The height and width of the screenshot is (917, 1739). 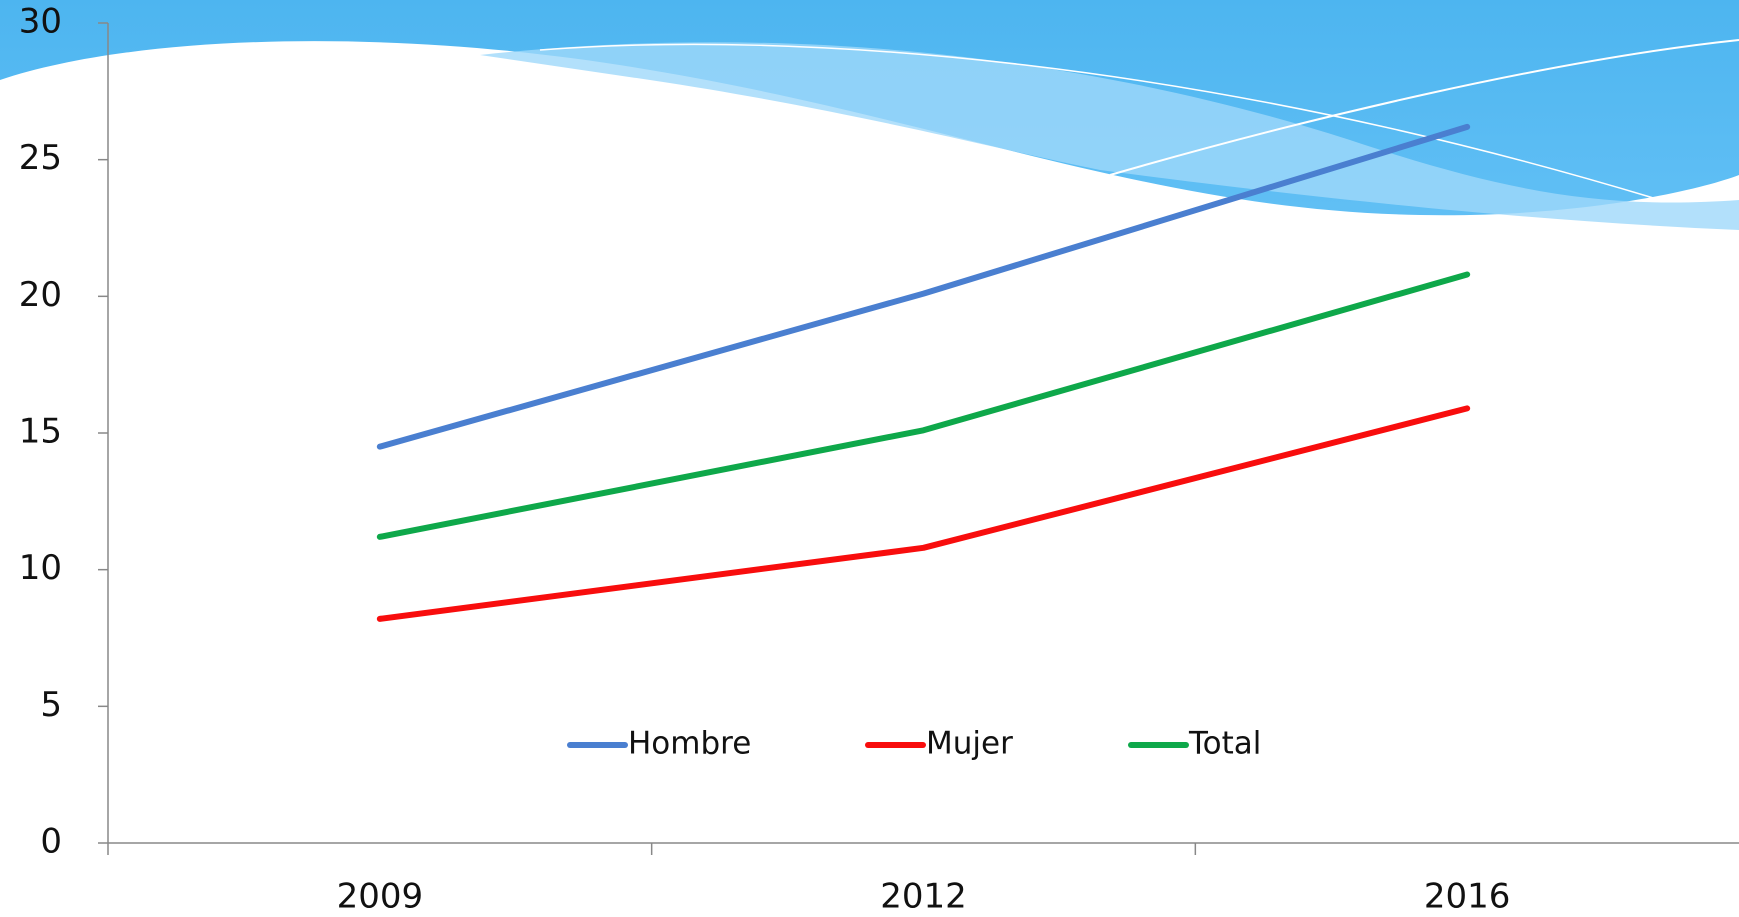 I want to click on legend-label: Mujer, so click(x=969, y=744).